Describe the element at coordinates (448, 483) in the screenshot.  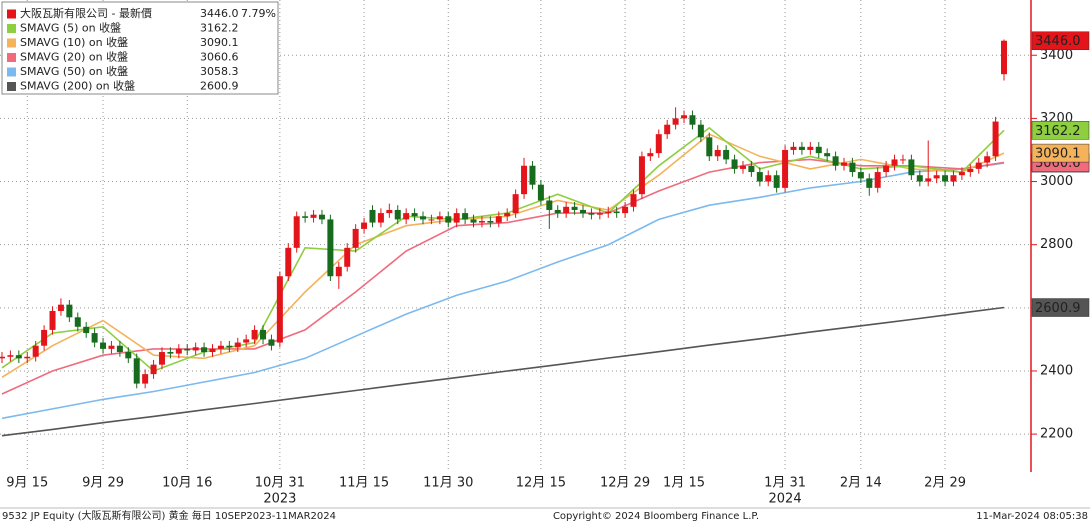
I see `x-tick-label: 11月 30` at that location.